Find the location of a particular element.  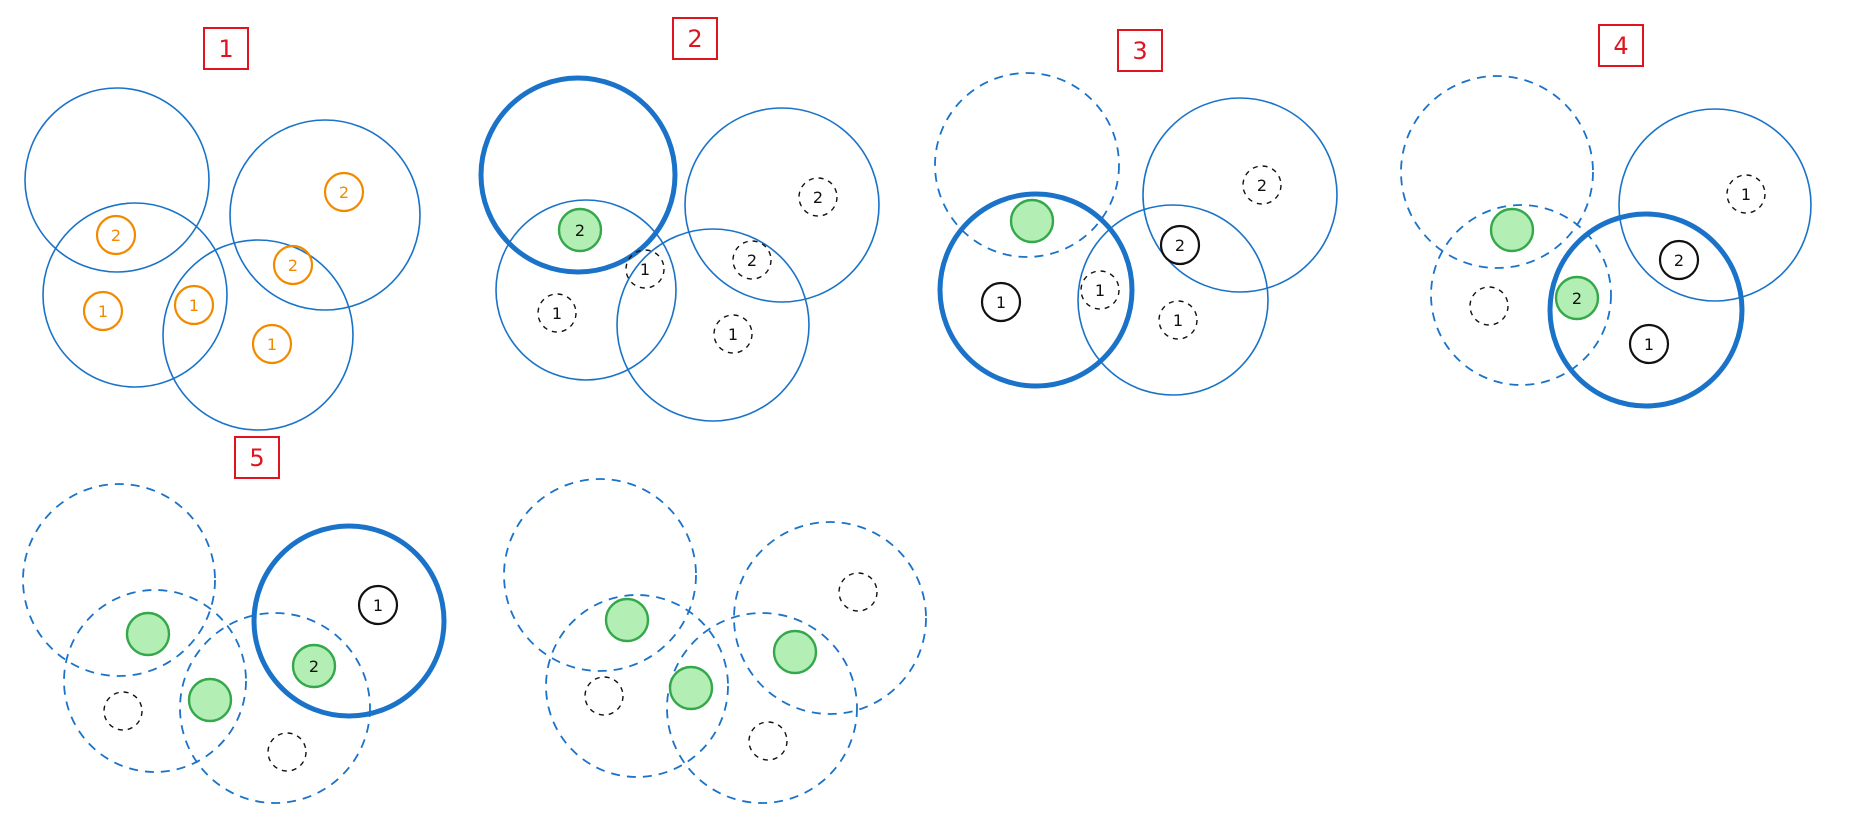

step-label-box: 4 is located at coordinates (1621, 45).